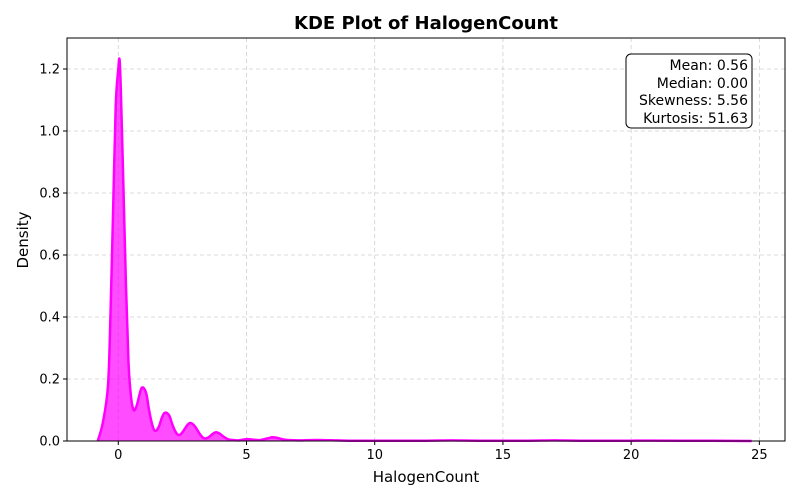 Image resolution: width=800 pixels, height=500 pixels. What do you see at coordinates (631, 455) in the screenshot?
I see `x-tick-label: 20` at bounding box center [631, 455].